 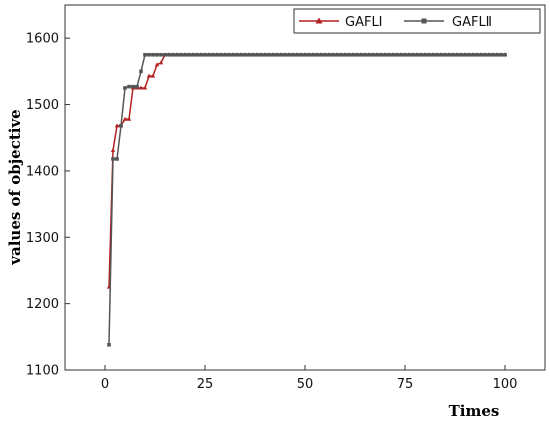 I want to click on x-tick-label: 75, so click(x=405, y=384).